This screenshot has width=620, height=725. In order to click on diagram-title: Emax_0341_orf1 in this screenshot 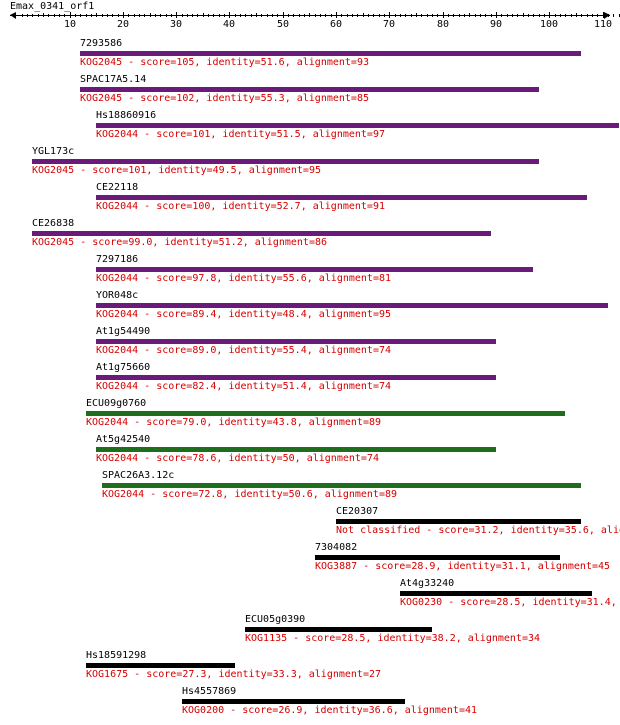, I will do `click(52, 6)`.